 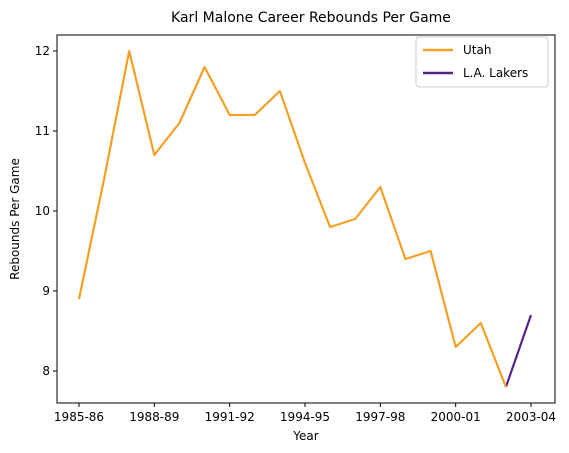 I want to click on y-axis: 8 9 10 11 12, so click(x=46, y=211).